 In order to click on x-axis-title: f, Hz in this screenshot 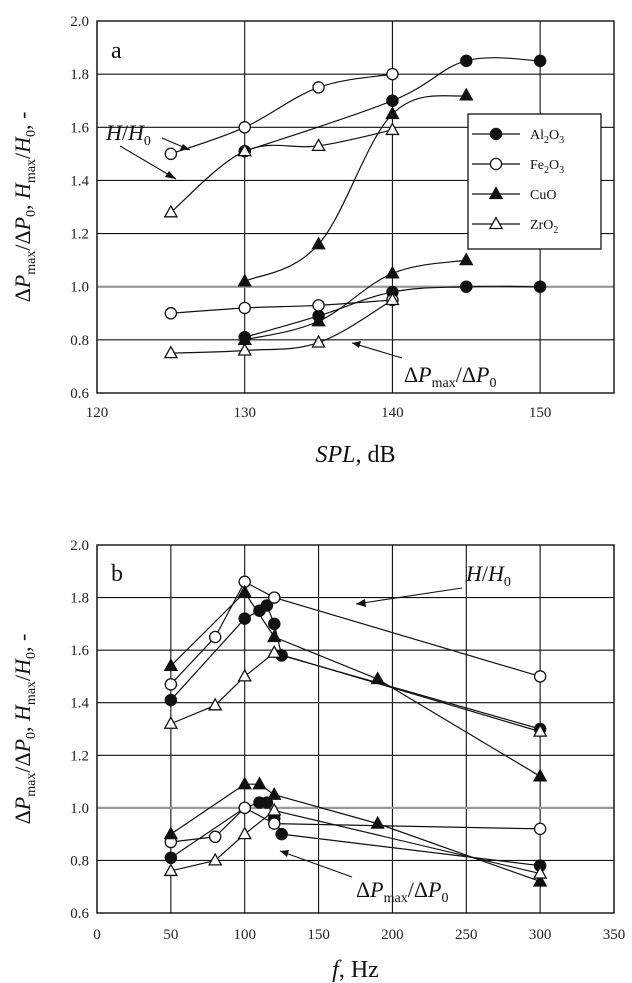, I will do `click(355, 970)`.